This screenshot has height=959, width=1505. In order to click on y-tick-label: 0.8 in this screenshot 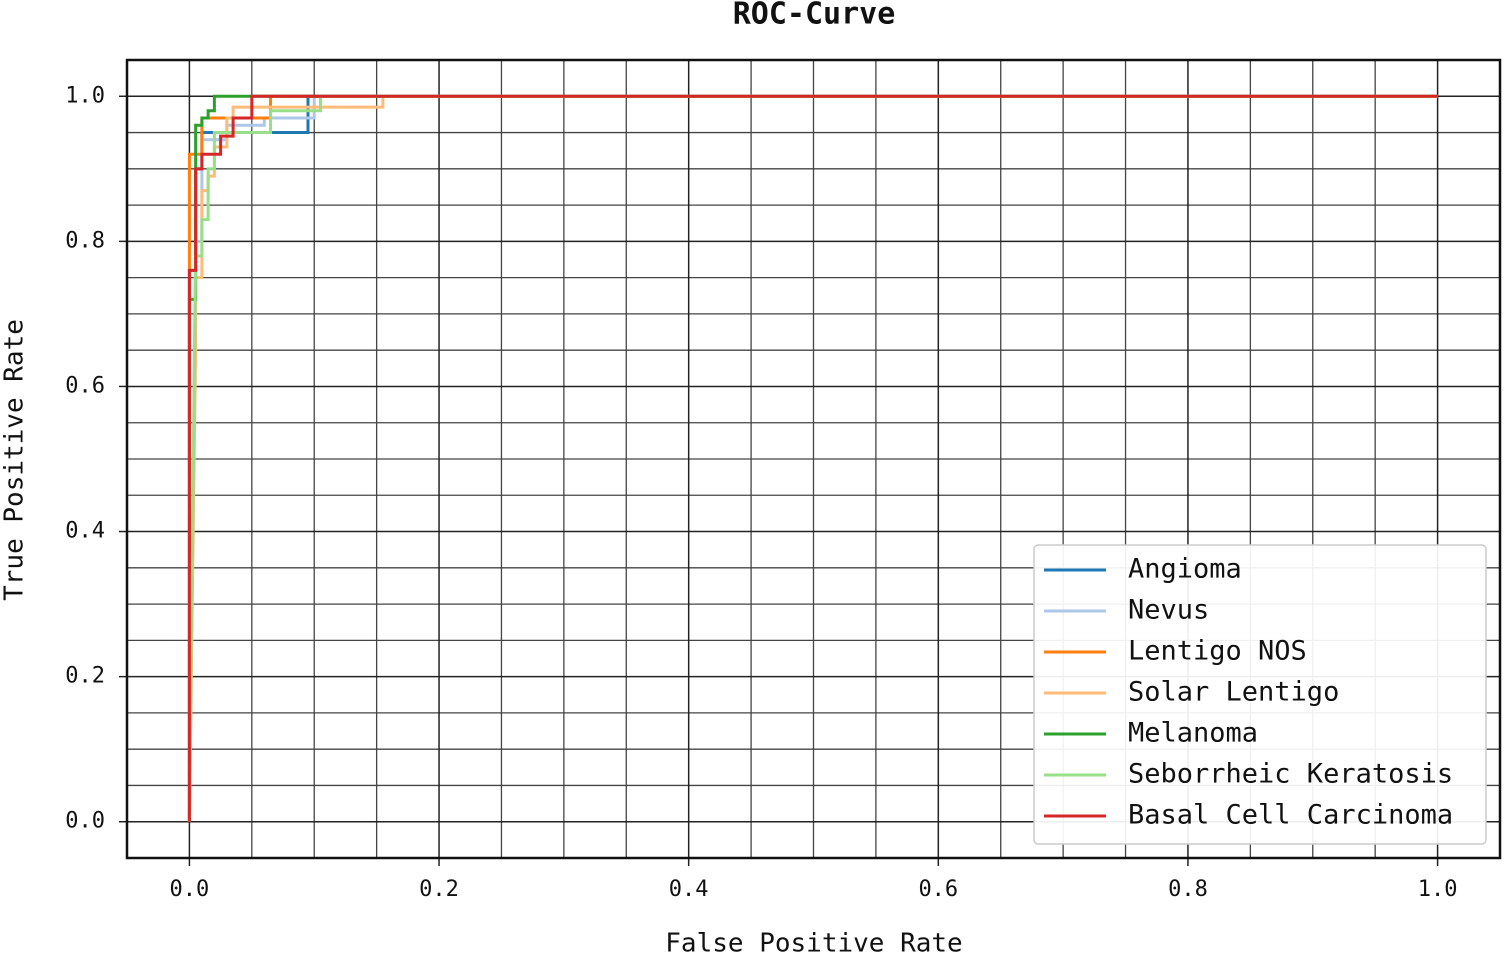, I will do `click(85, 240)`.